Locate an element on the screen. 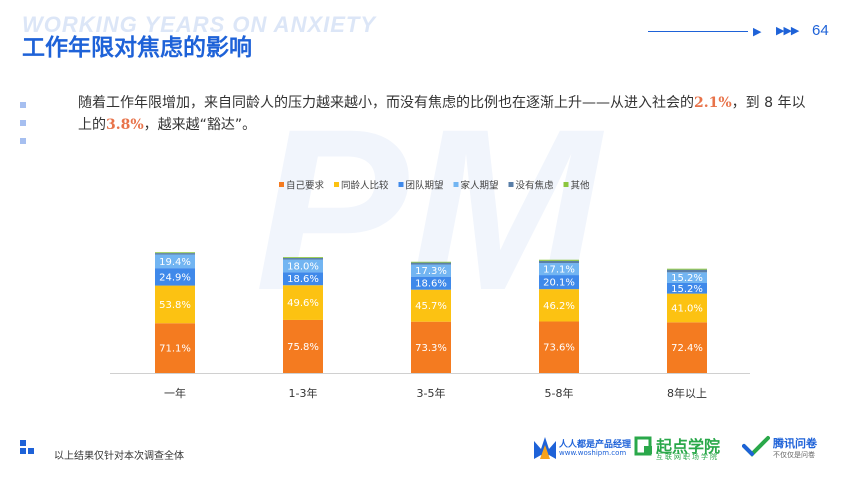 The image size is (853, 480). legend-label-5: 其他 is located at coordinates (581, 186).